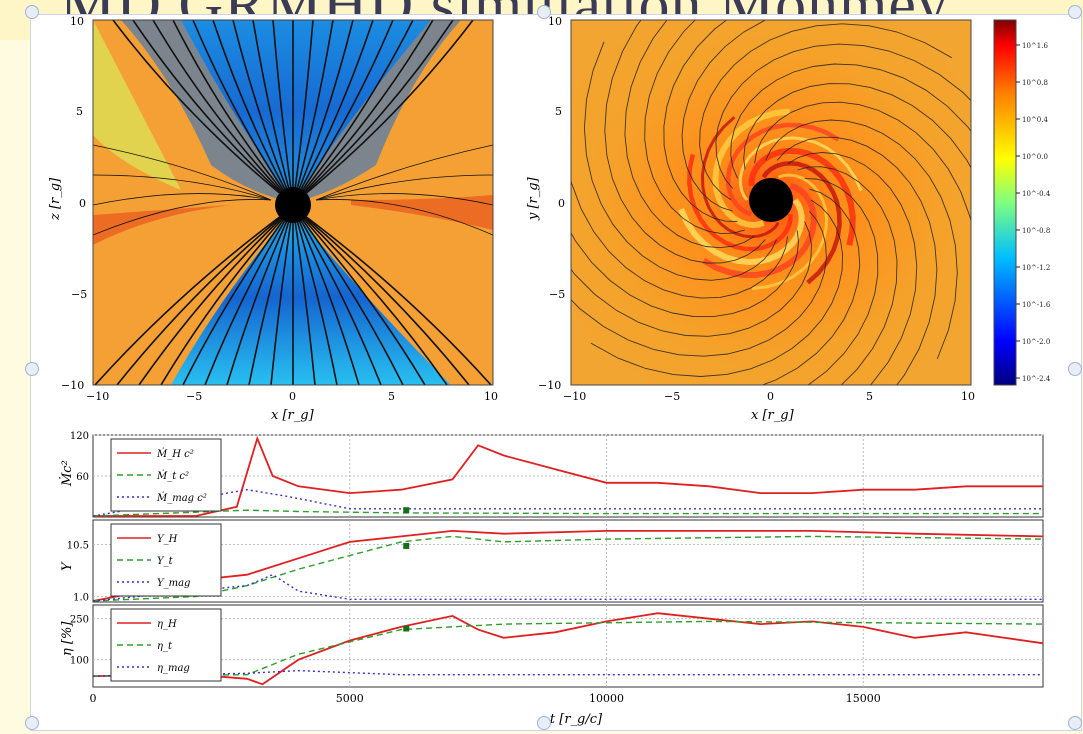 The width and height of the screenshot is (1083, 734). I want to click on xtick-label: 0, so click(93, 698).